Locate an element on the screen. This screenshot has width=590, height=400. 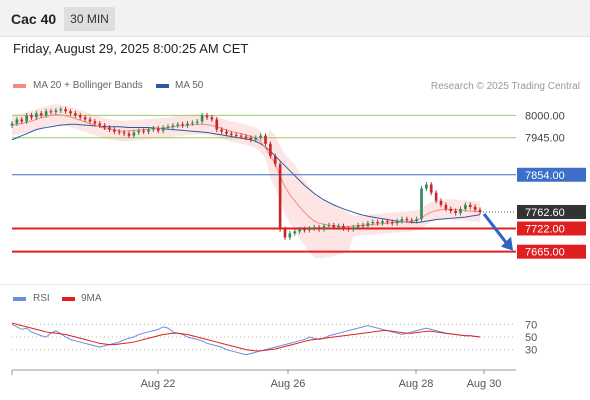
x-label-Aug 28: Aug 28 is located at coordinates (416, 384).